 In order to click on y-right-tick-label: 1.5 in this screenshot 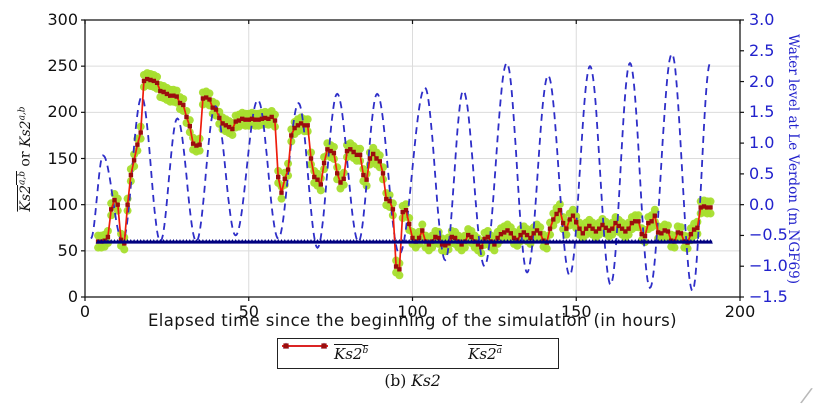, I will do `click(762, 112)`.